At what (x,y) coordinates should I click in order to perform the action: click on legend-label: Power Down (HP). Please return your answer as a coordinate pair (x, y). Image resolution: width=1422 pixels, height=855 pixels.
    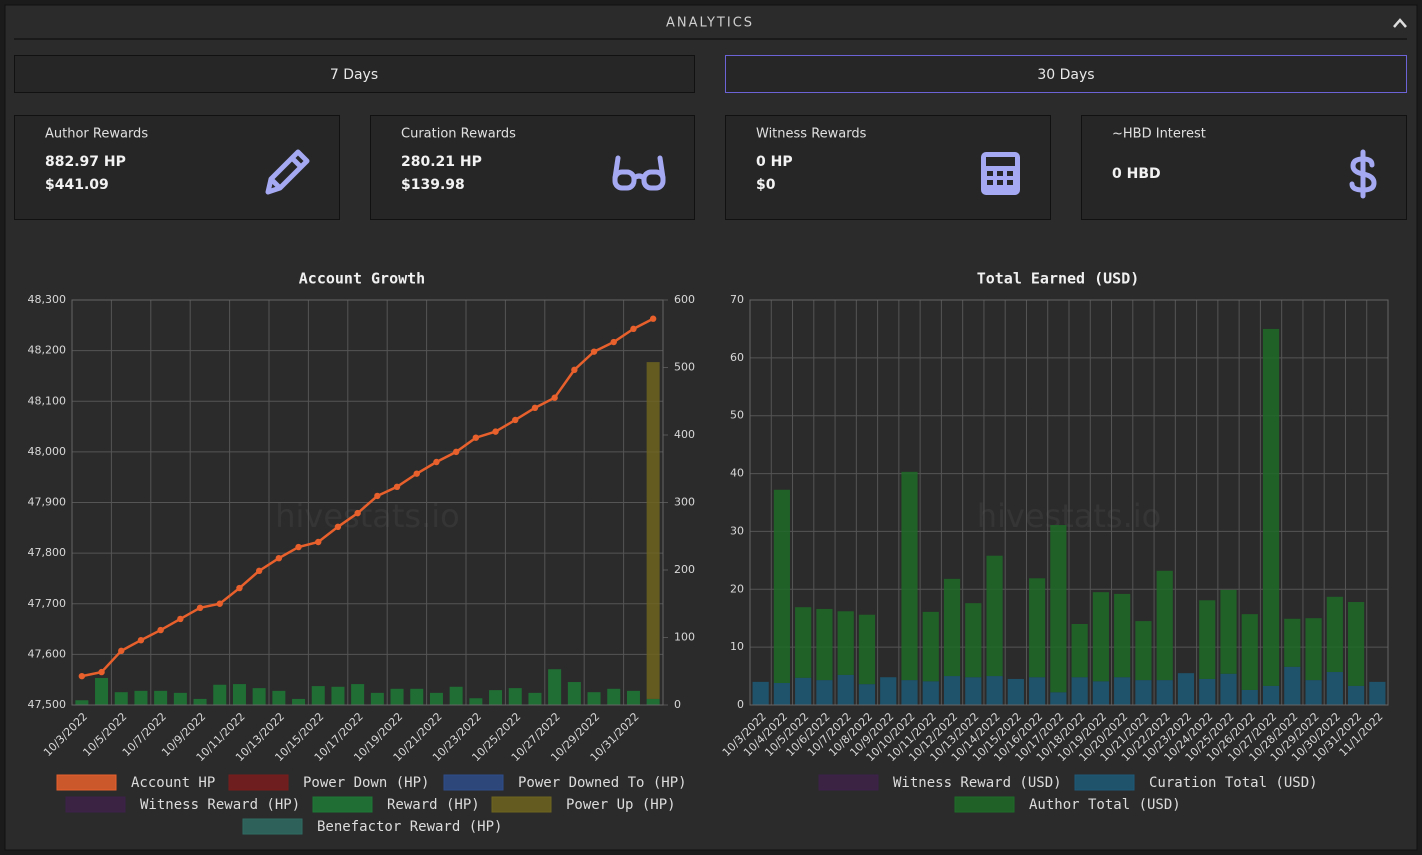
    Looking at the image, I should click on (366, 783).